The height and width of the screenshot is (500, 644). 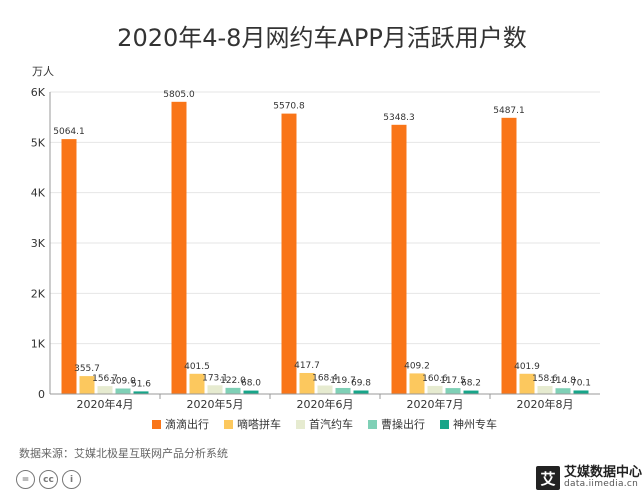 What do you see at coordinates (123, 382) in the screenshot?
I see `data-label: 109.0` at bounding box center [123, 382].